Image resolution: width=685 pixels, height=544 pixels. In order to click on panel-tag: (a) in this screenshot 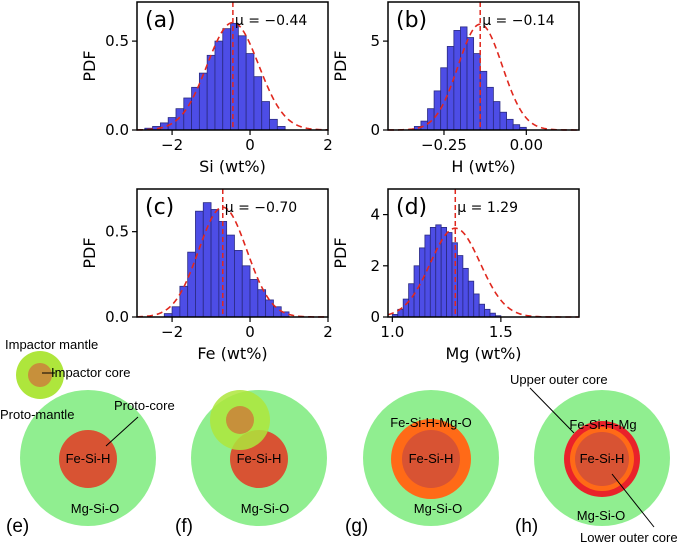, I will do `click(160, 20)`.